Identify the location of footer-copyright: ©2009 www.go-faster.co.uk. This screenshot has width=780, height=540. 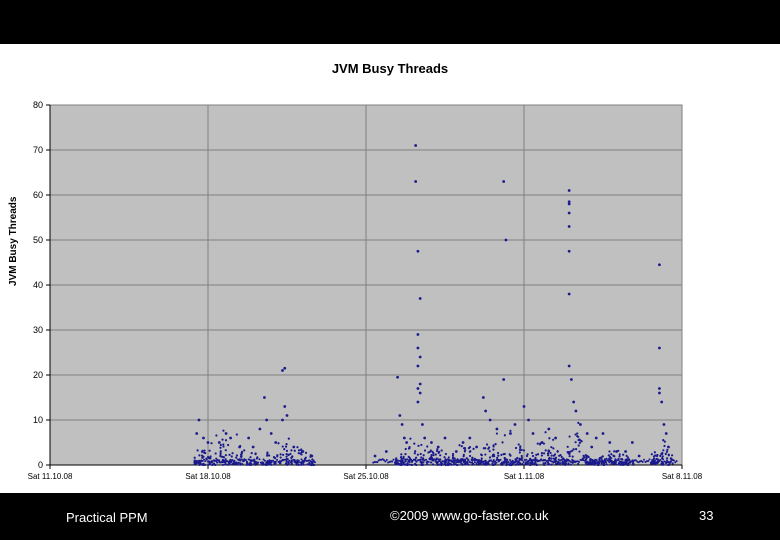
(469, 515).